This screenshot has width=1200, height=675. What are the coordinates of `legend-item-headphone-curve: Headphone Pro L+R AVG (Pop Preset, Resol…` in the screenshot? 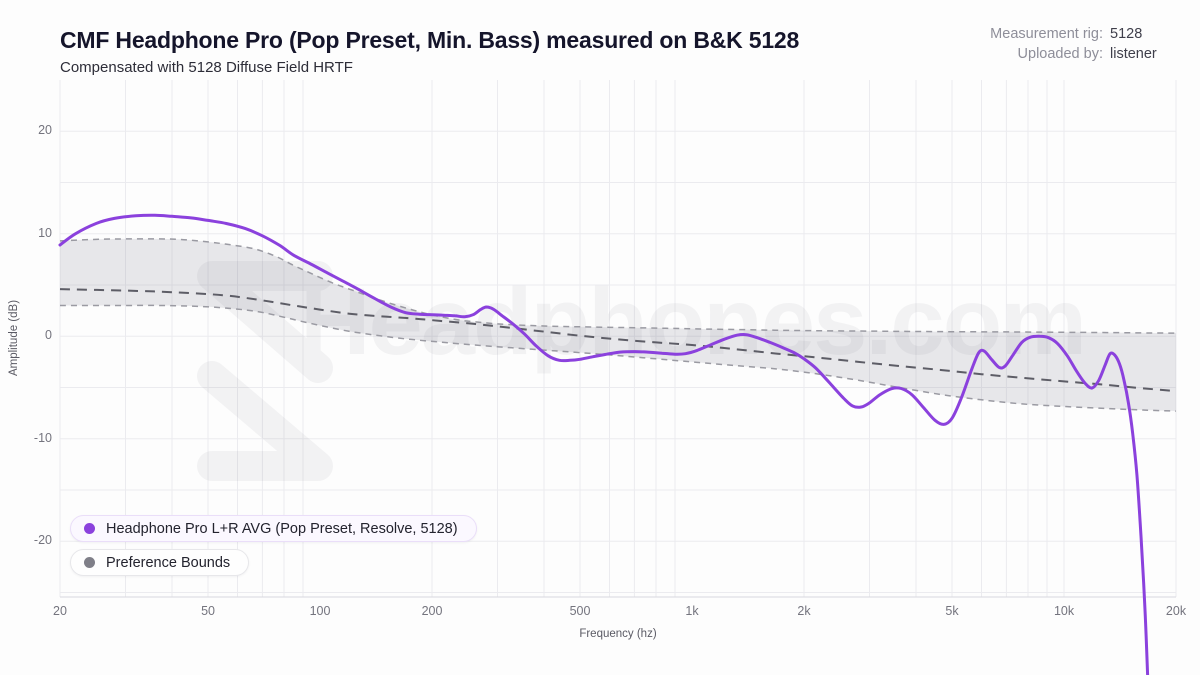 It's located at (273, 528).